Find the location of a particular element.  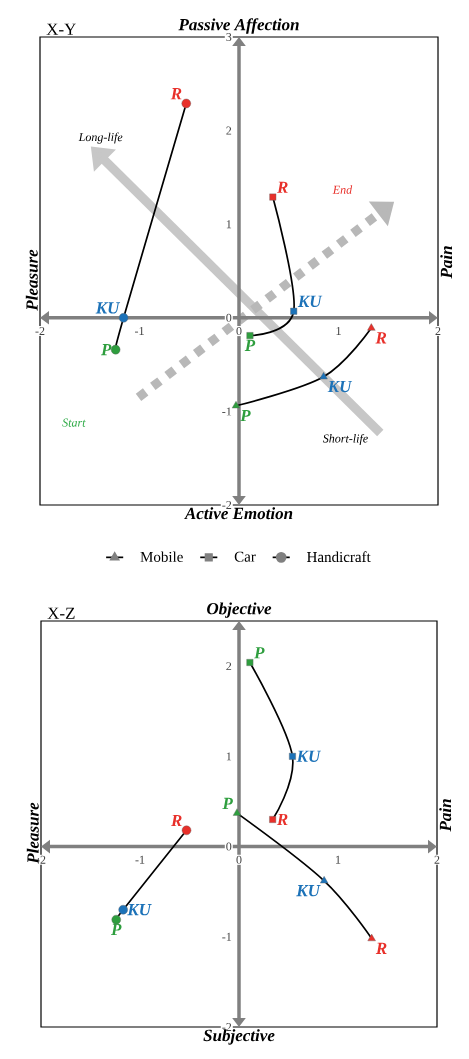

text: Active Emotion is located at coordinates (238, 513).